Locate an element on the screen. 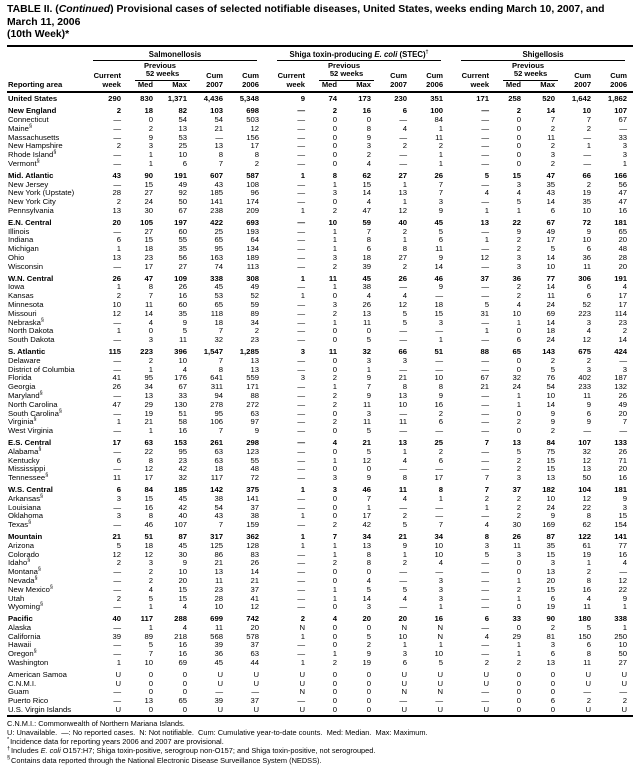 The width and height of the screenshot is (640, 765). value-cell: 35 is located at coordinates (182, 249).